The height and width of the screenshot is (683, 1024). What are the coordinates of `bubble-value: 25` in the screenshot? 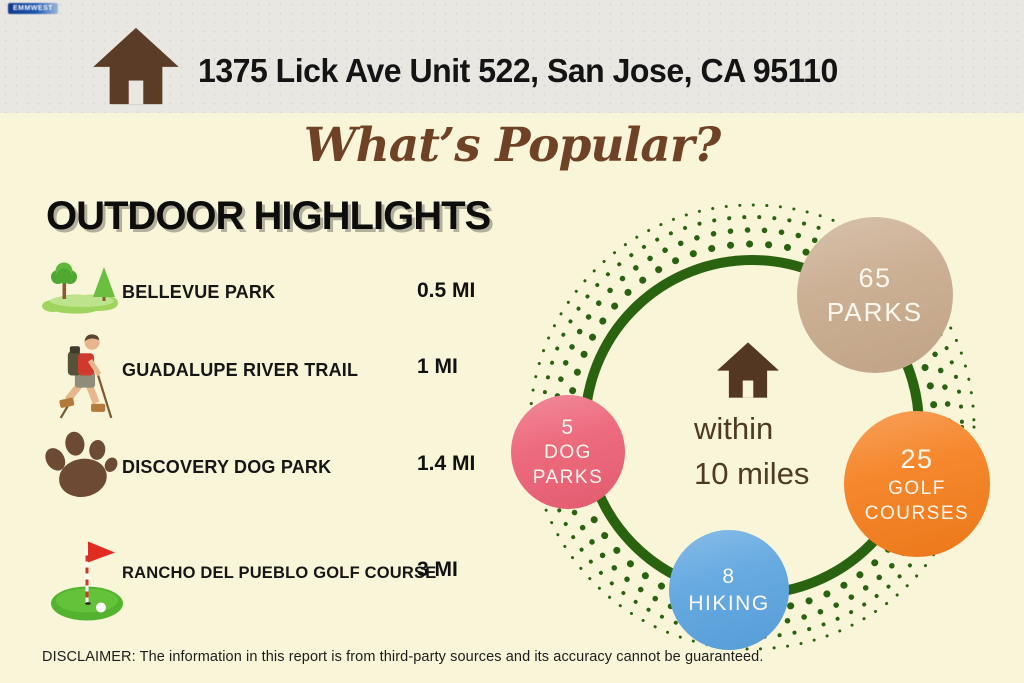 It's located at (917, 458).